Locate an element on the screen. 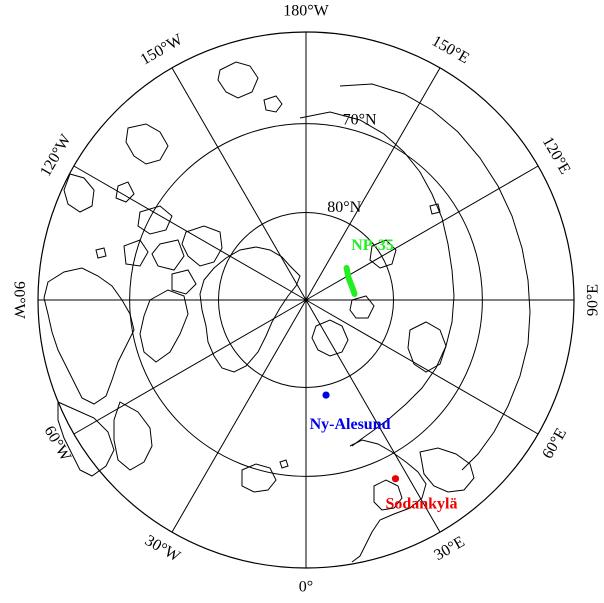  meridian-label: 90°E is located at coordinates (593, 300).